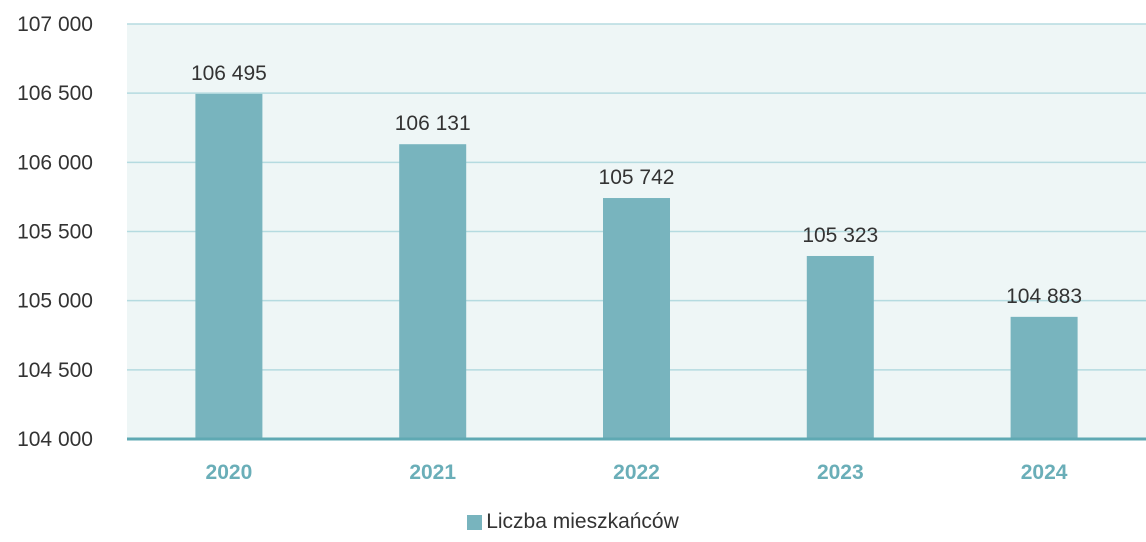  I want to click on data-label: 106 131, so click(433, 123).